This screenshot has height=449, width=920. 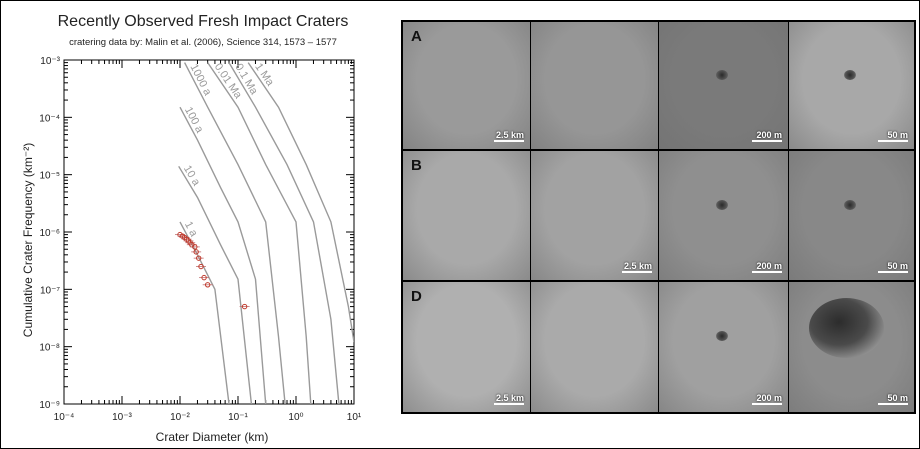 What do you see at coordinates (295, 417) in the screenshot?
I see `x-tick-label: 10⁰` at bounding box center [295, 417].